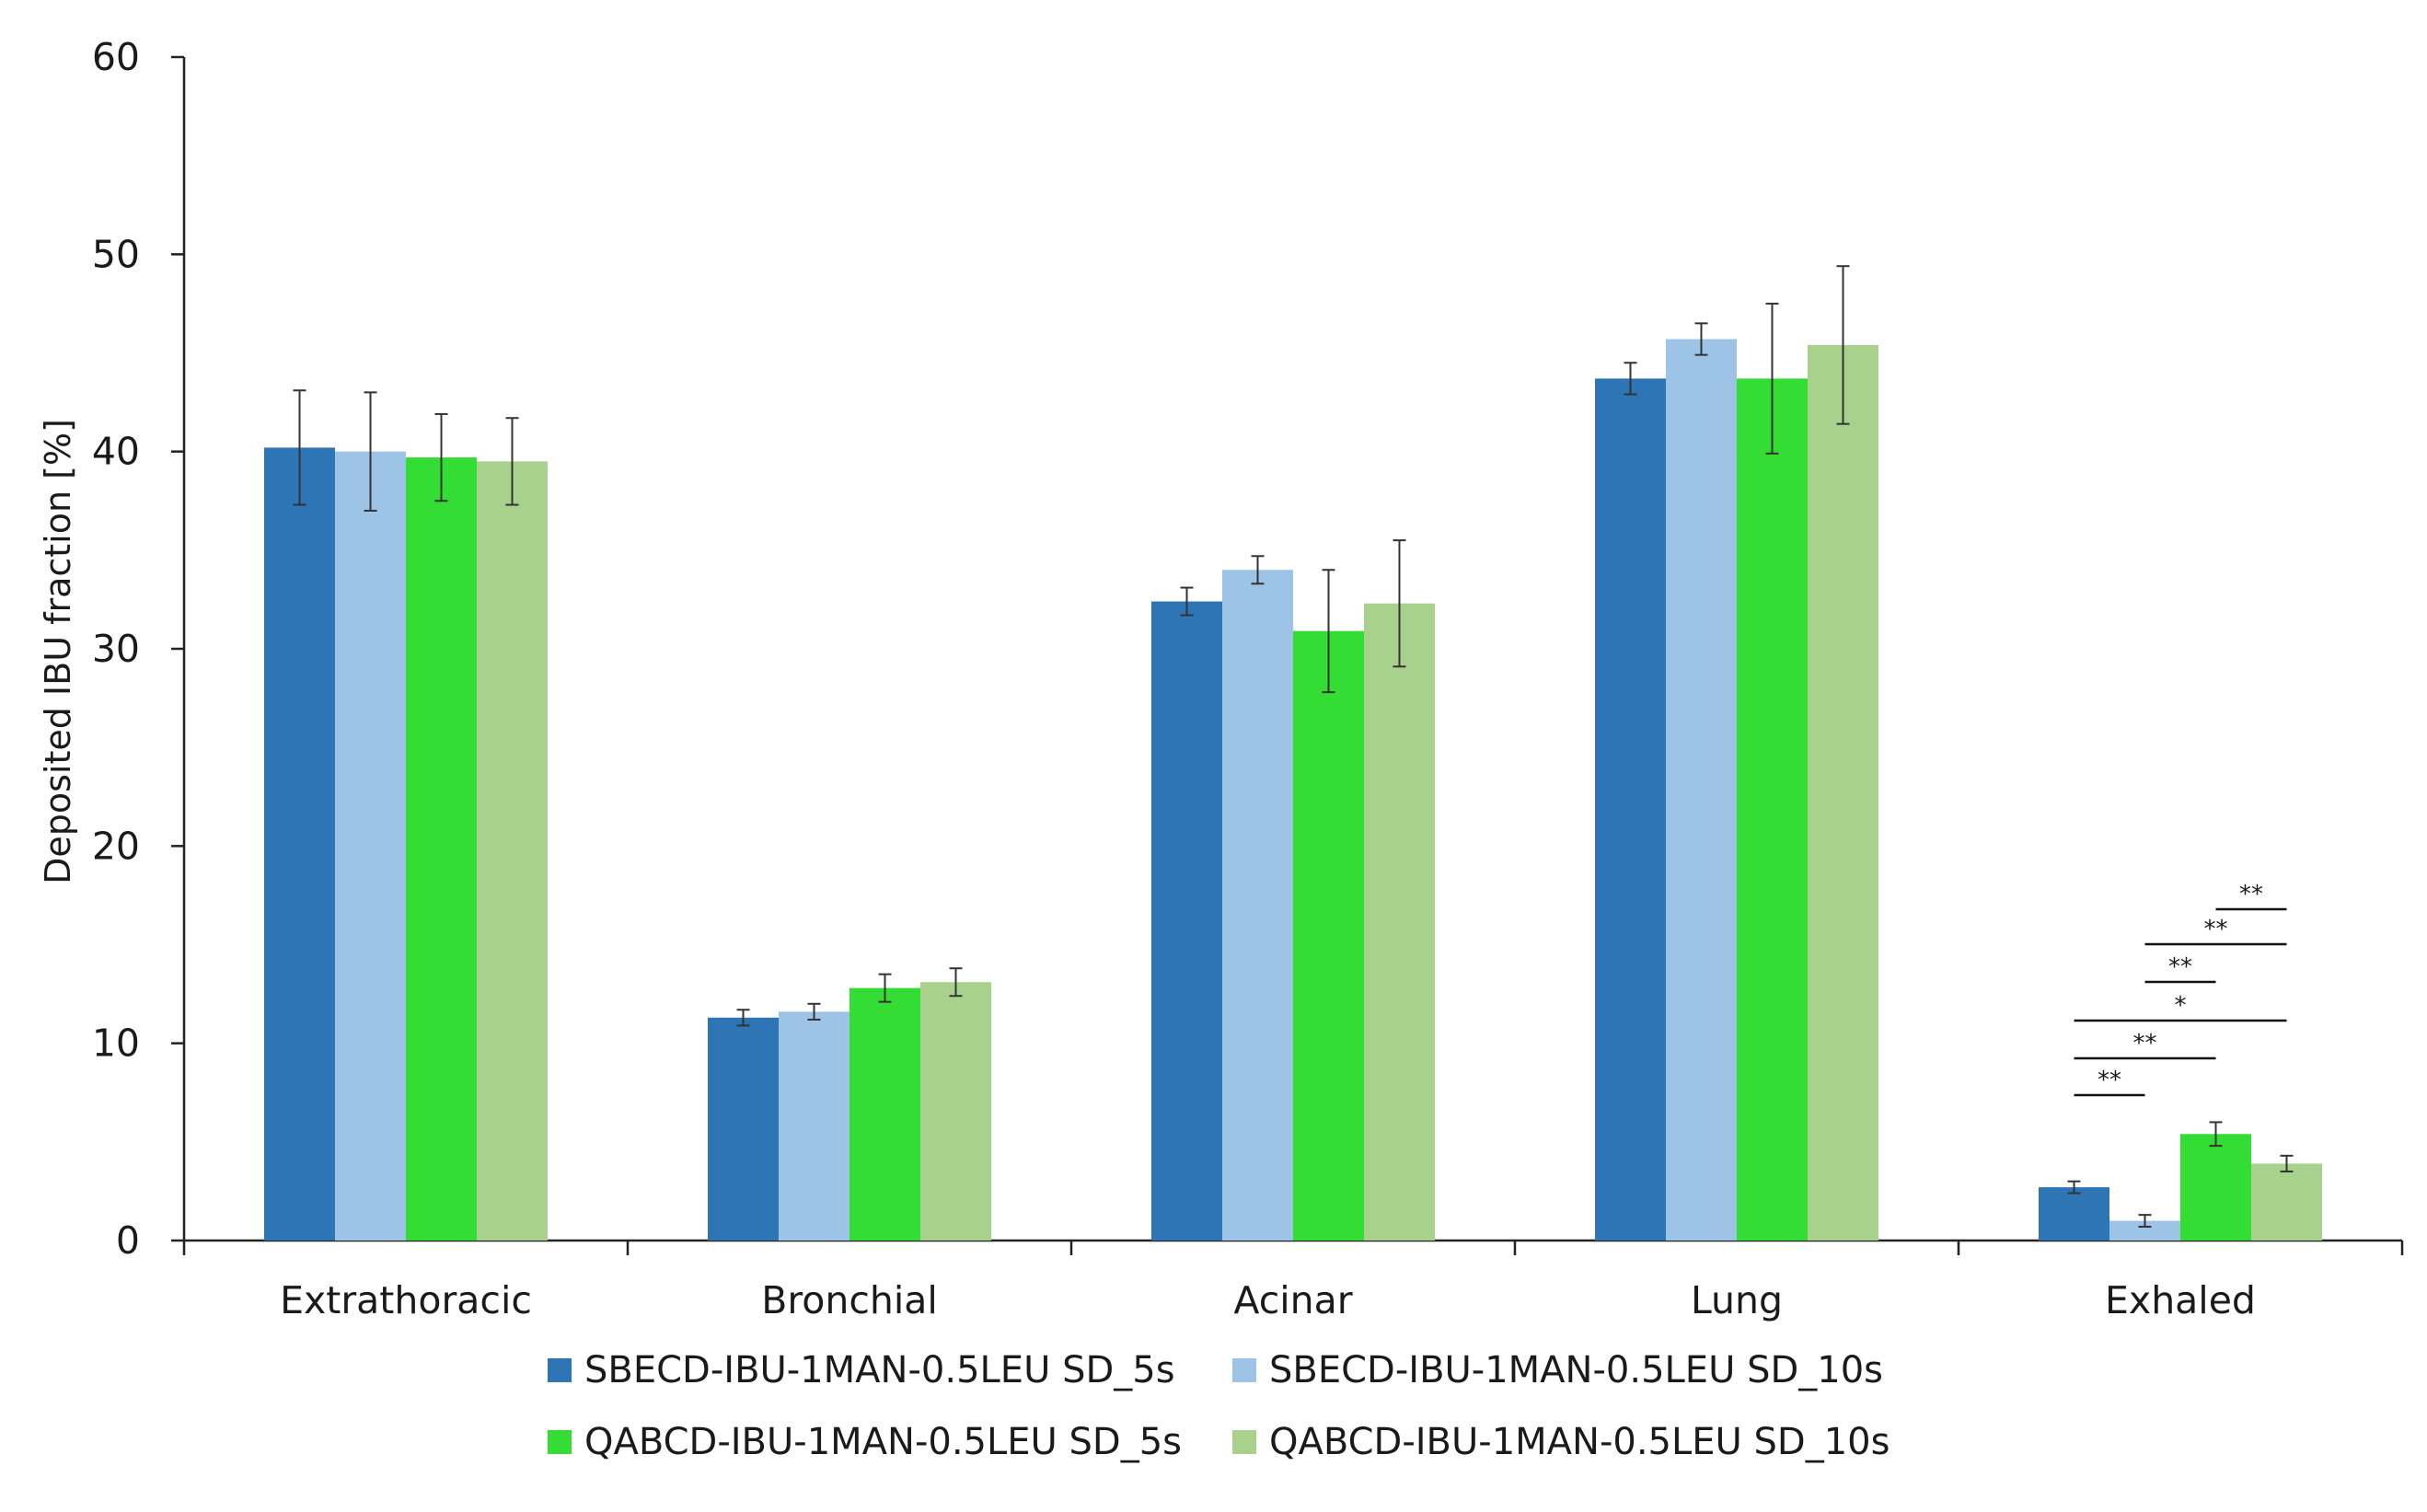  Describe the element at coordinates (406, 1300) in the screenshot. I see `category-label: Extrathoracic` at that location.